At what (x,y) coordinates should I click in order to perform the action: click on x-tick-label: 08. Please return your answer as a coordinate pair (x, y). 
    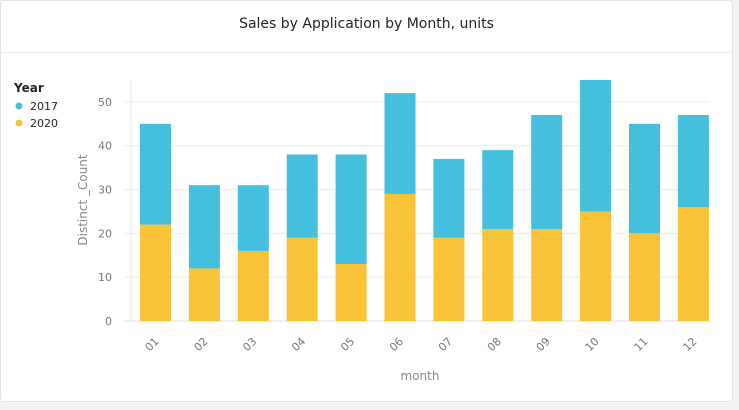
    Looking at the image, I should click on (494, 344).